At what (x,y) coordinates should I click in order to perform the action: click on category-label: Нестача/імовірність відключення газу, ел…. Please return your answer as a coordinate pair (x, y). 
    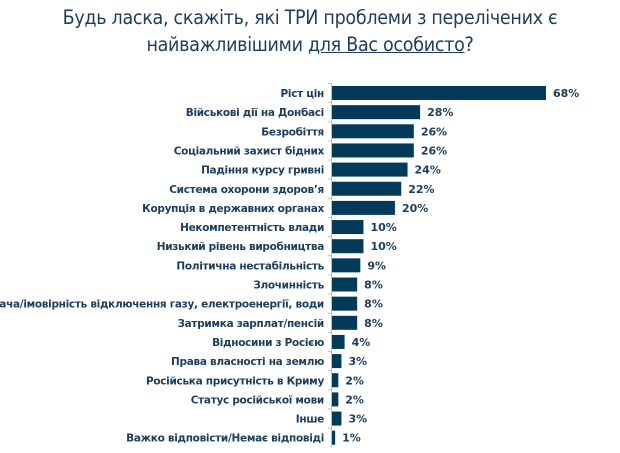
    Looking at the image, I should click on (162, 305).